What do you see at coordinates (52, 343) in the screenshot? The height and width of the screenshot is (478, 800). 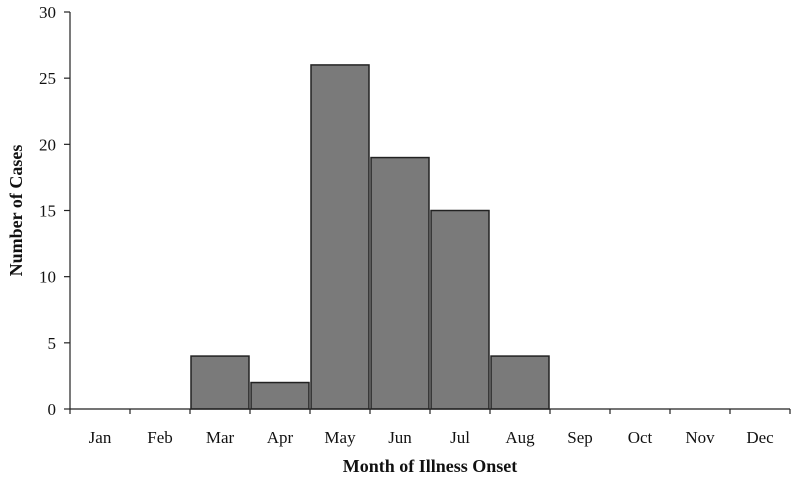 I see `y-tick-label: 5` at bounding box center [52, 343].